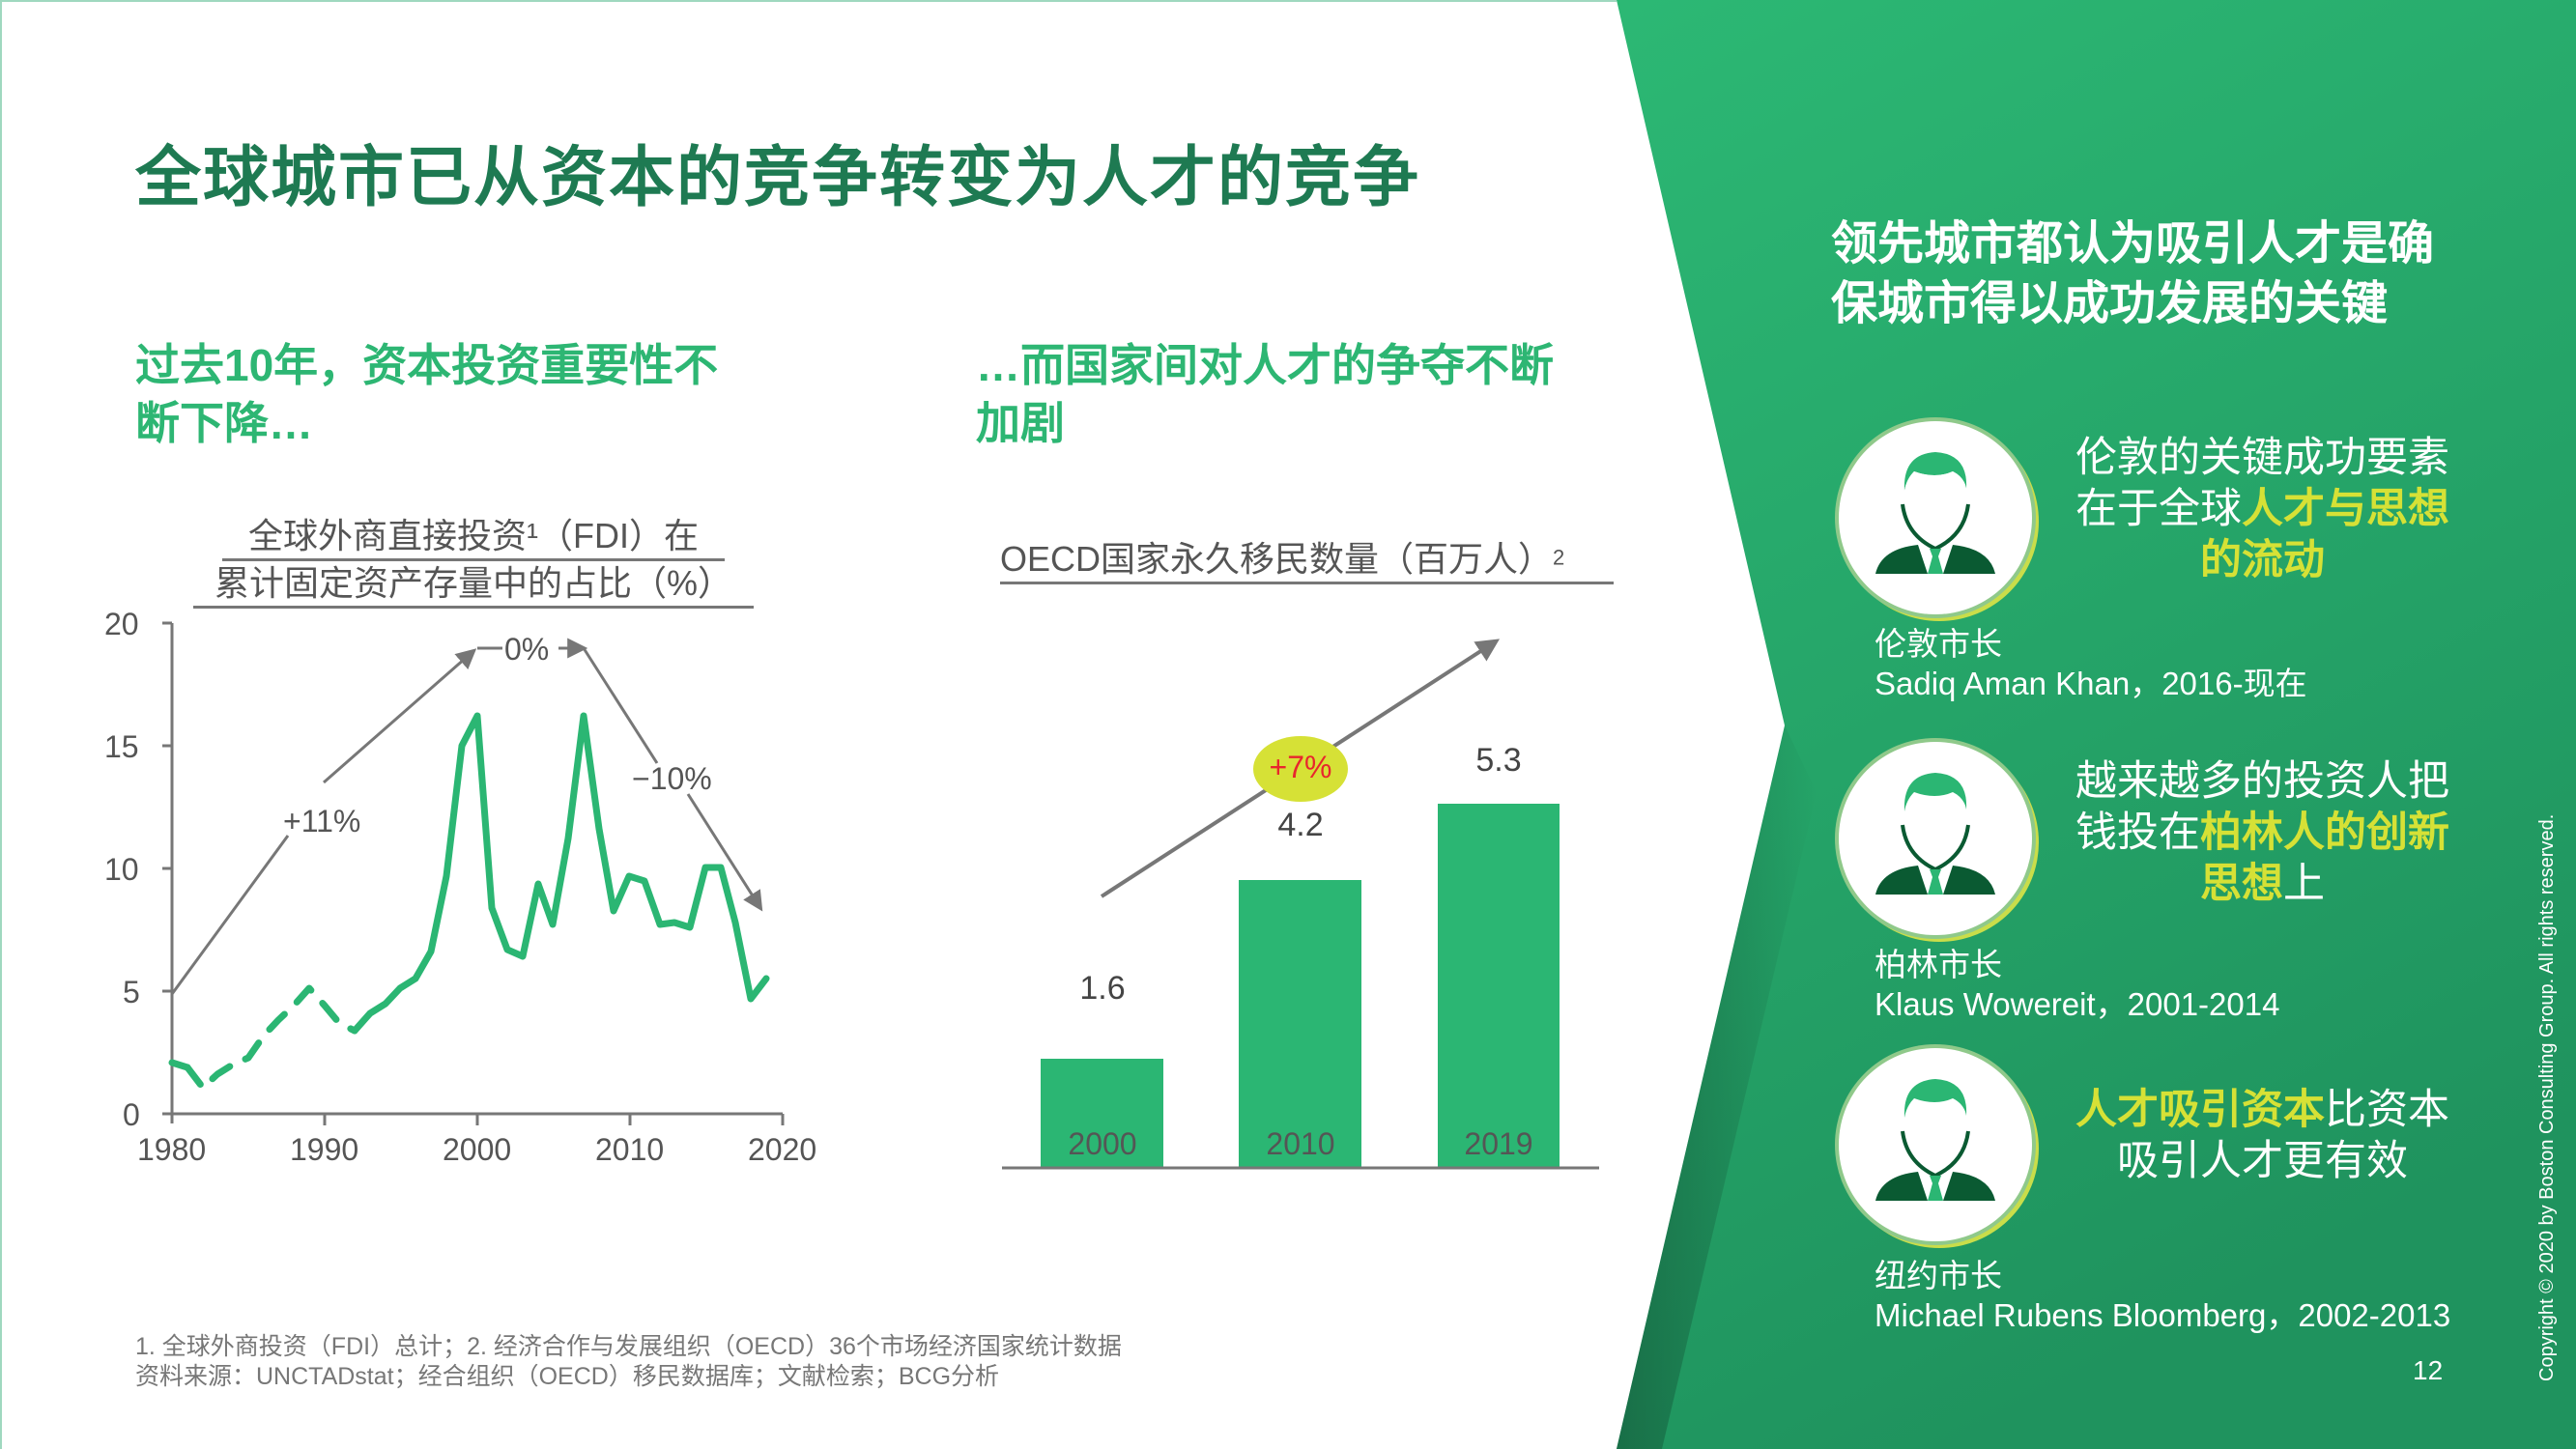 Image resolution: width=2576 pixels, height=1449 pixels. I want to click on newyork-mayor-avatar, so click(1936, 1144).